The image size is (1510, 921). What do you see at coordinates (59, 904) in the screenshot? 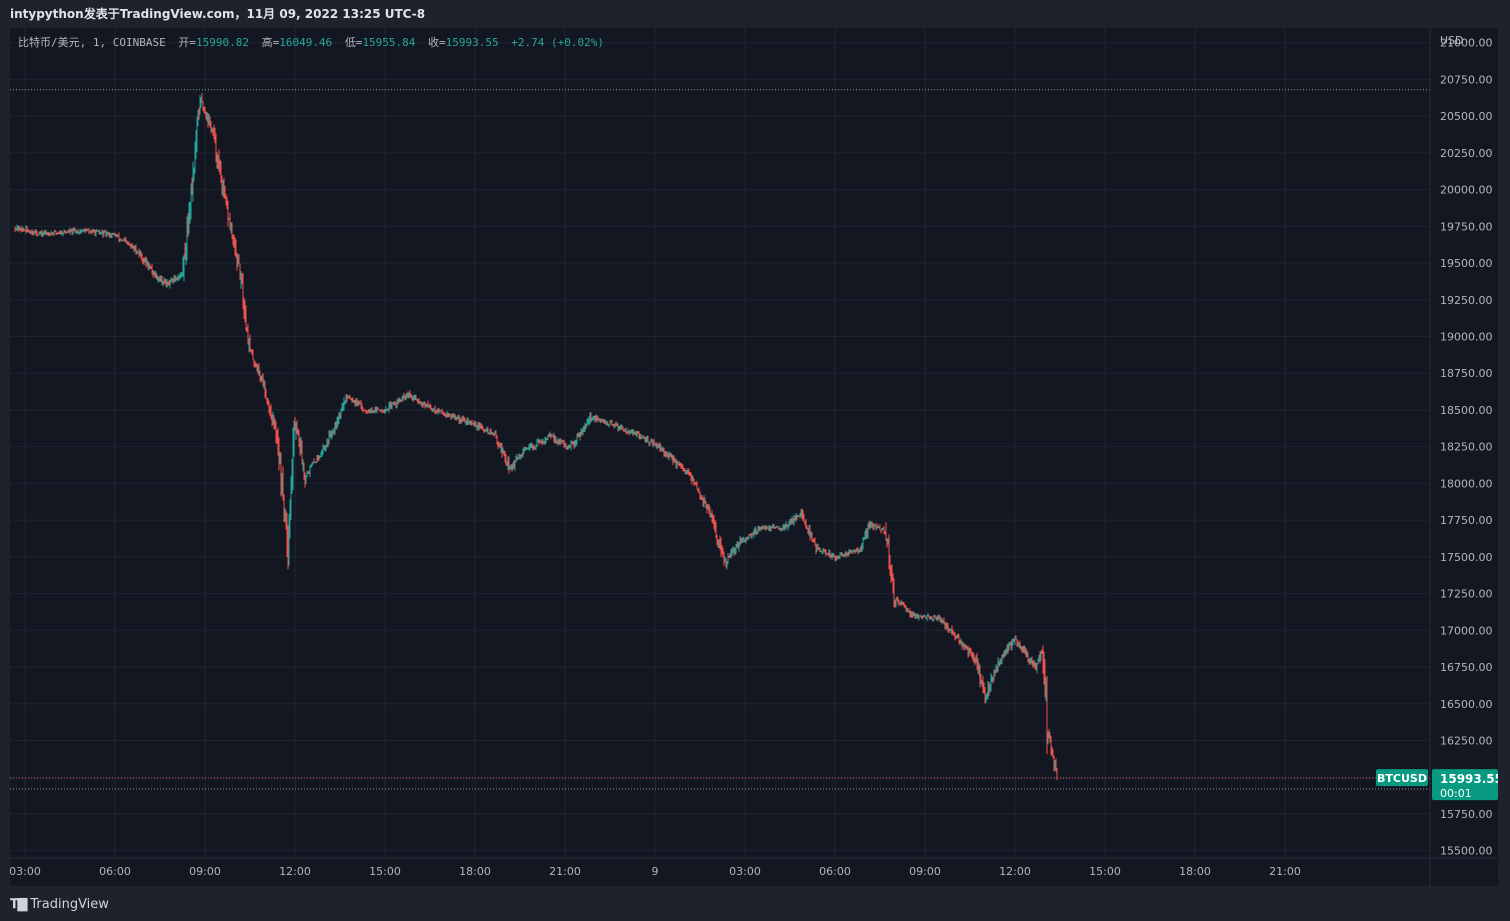
I see `footer: 𝐓▇ TradingView` at bounding box center [59, 904].